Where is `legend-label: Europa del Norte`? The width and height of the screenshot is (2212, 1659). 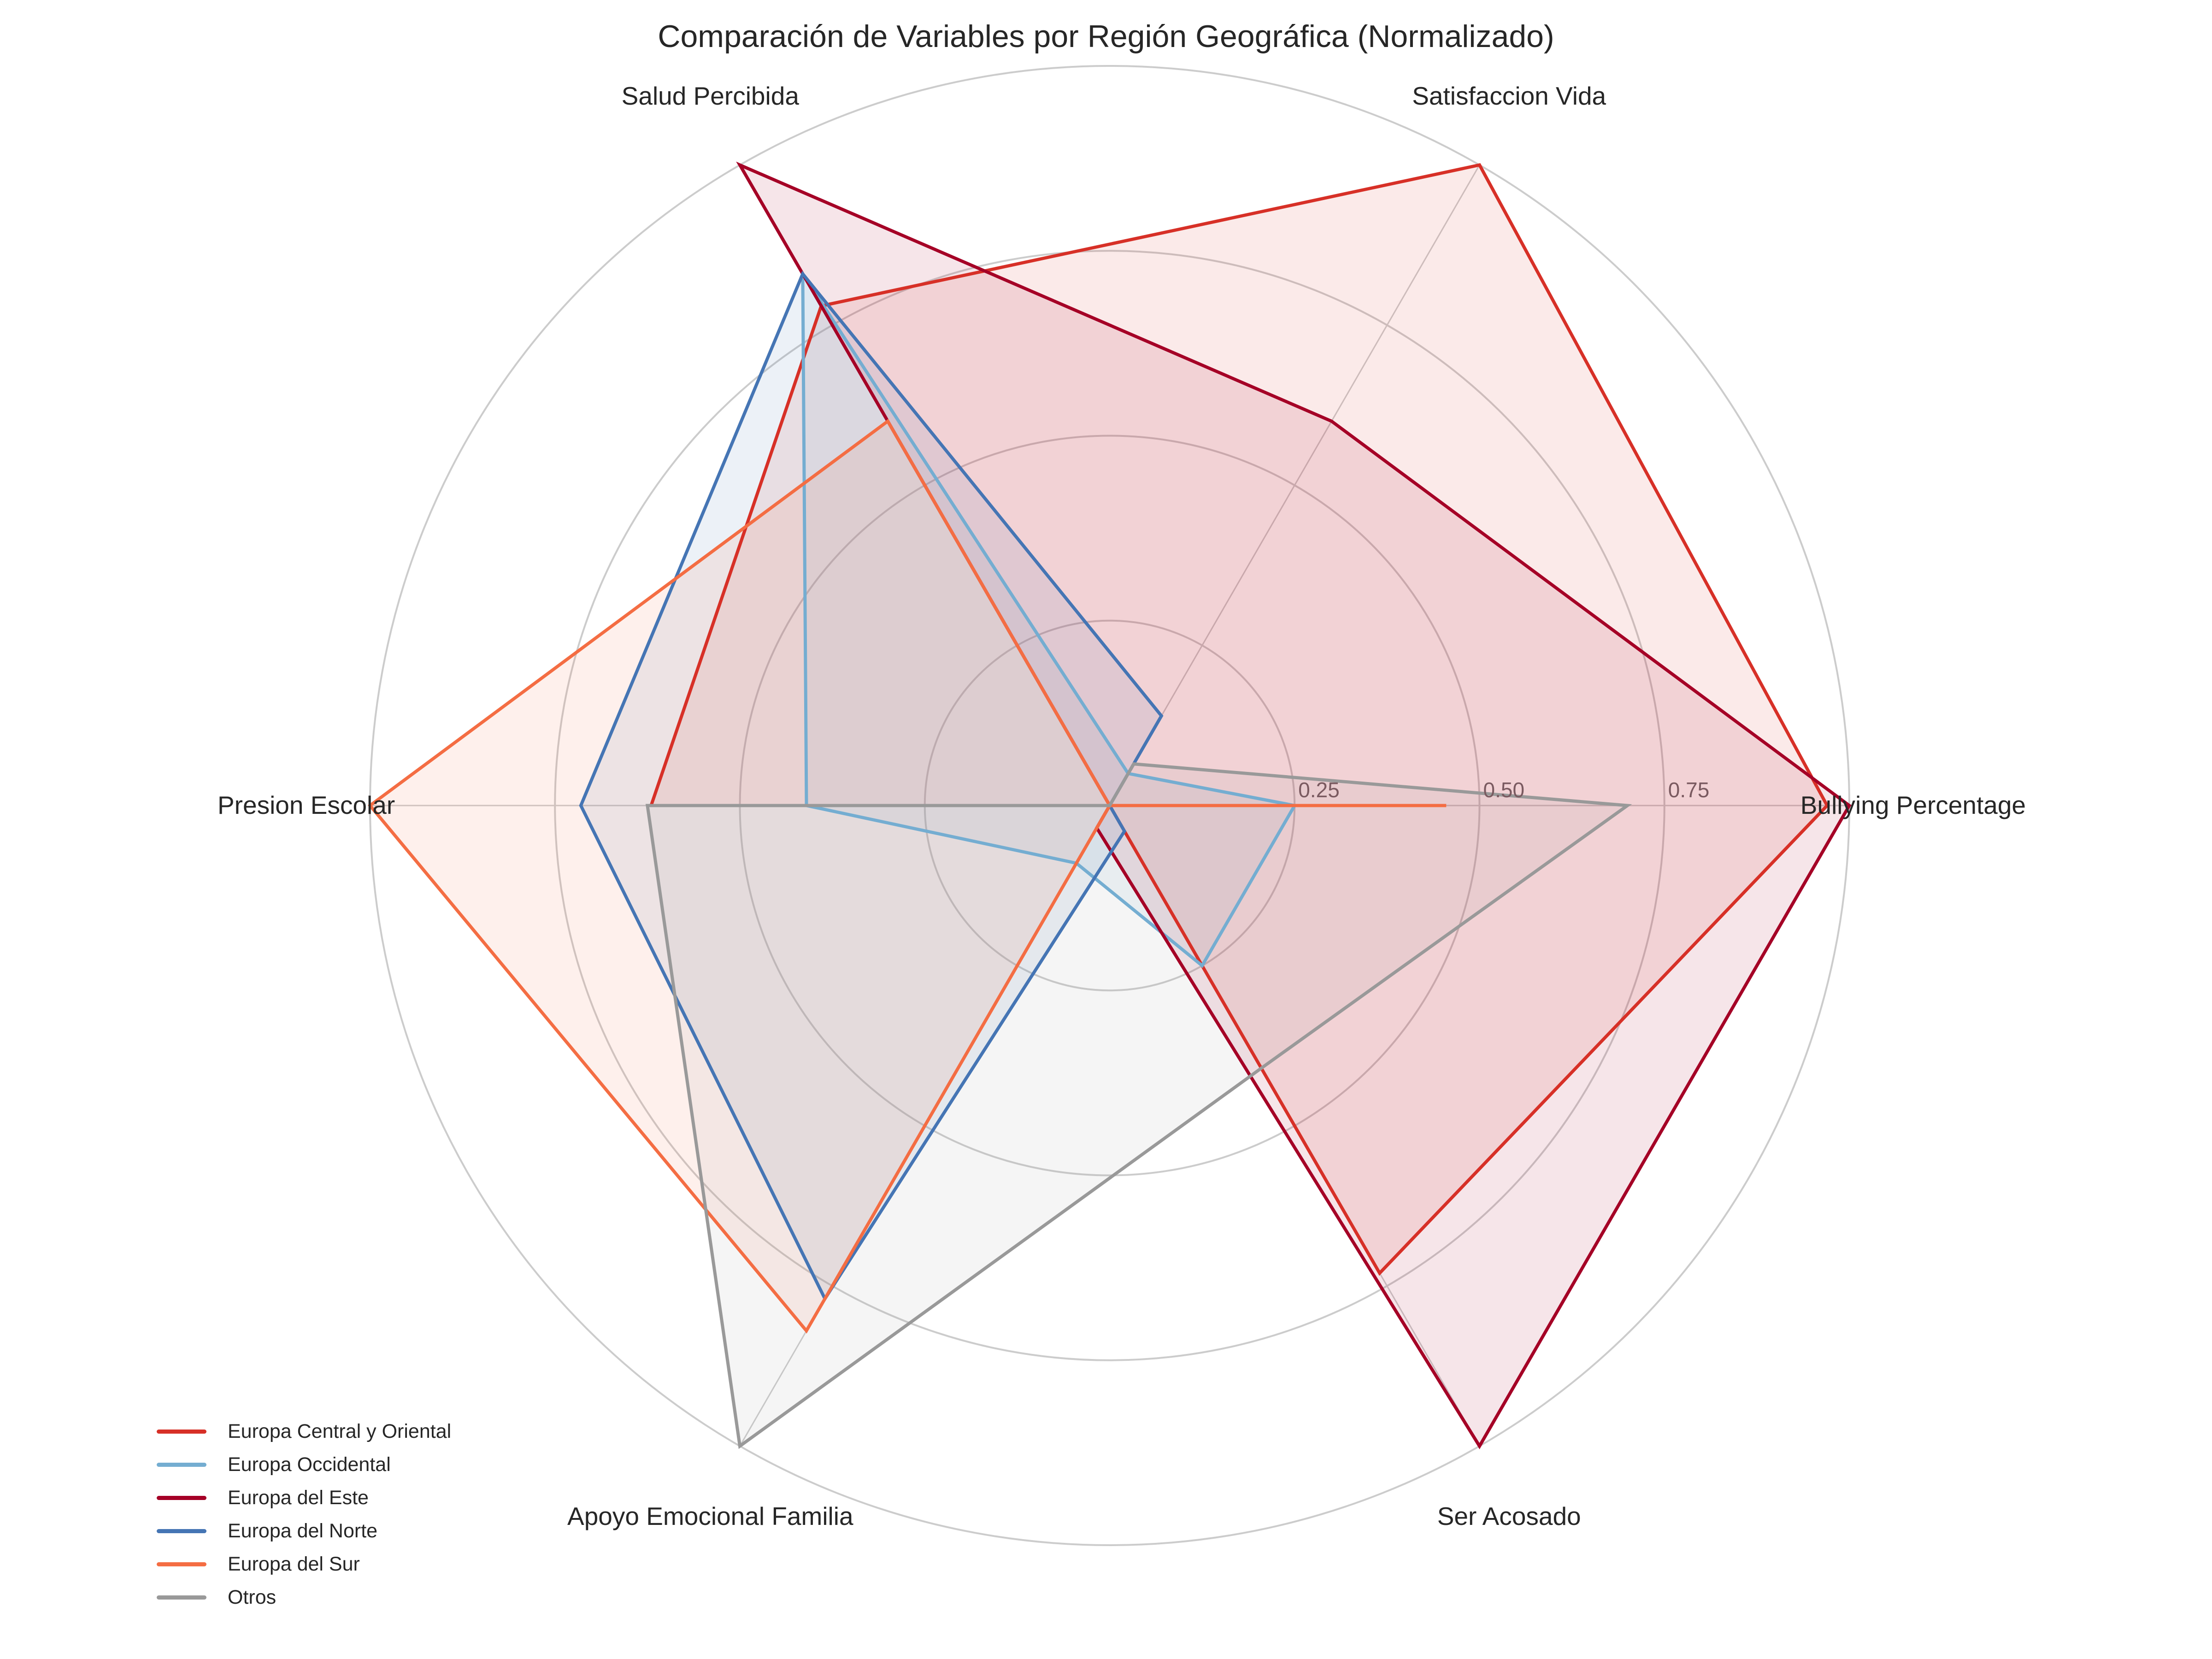 legend-label: Europa del Norte is located at coordinates (303, 1530).